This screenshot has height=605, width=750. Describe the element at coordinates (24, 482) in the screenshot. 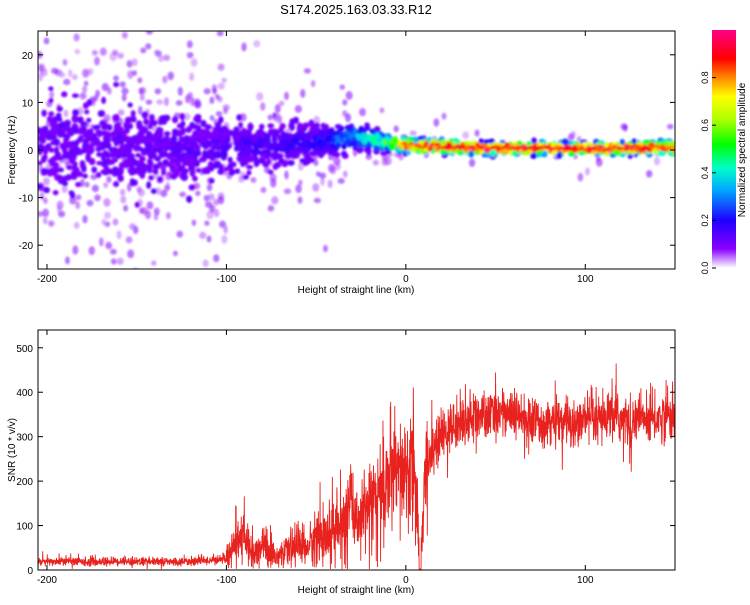

I see `snr-y-tick-label: 200` at that location.